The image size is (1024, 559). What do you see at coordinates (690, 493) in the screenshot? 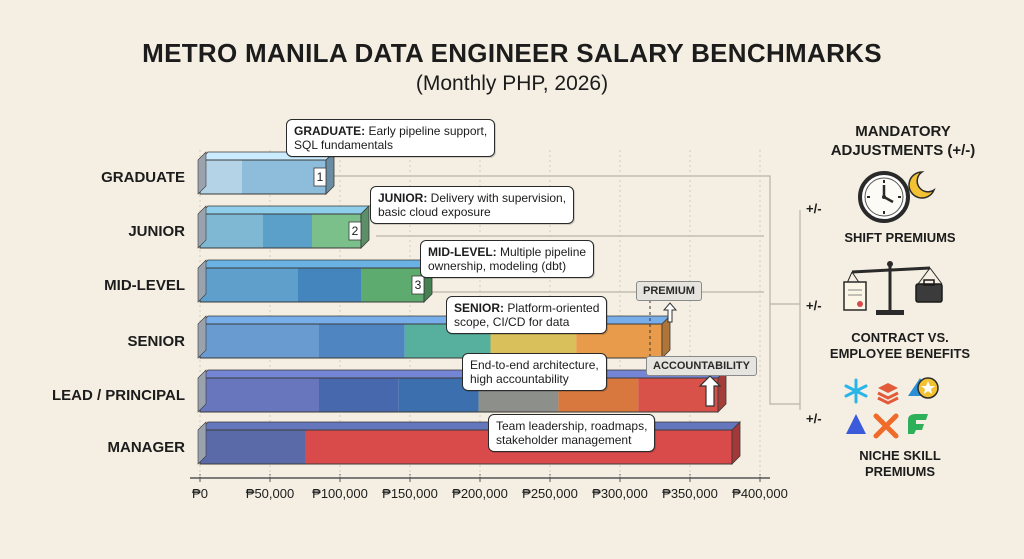
I see `x-tick-label: ₱350,000` at bounding box center [690, 493].